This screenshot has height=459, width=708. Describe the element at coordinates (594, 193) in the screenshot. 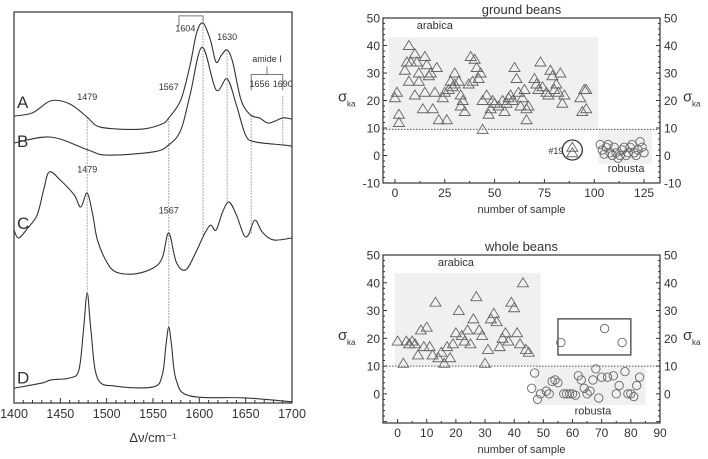

I see `x-tick-label: 100` at that location.